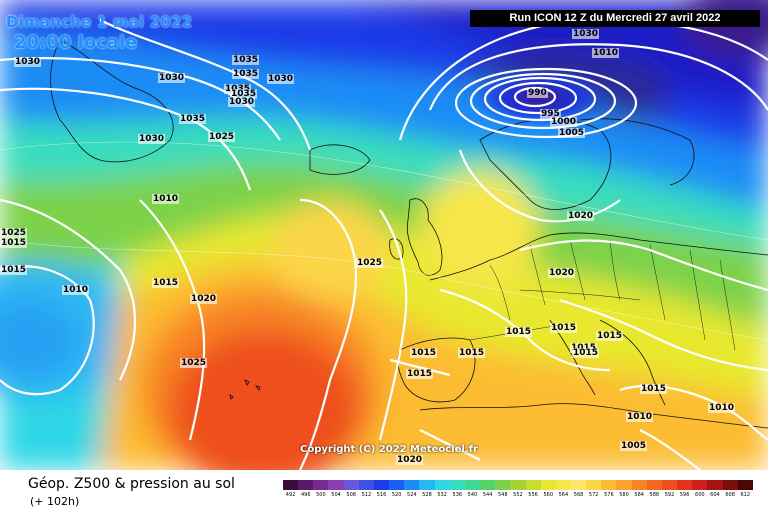 This screenshot has height=512, width=768. I want to click on color-scale-value: 552, so click(518, 495).